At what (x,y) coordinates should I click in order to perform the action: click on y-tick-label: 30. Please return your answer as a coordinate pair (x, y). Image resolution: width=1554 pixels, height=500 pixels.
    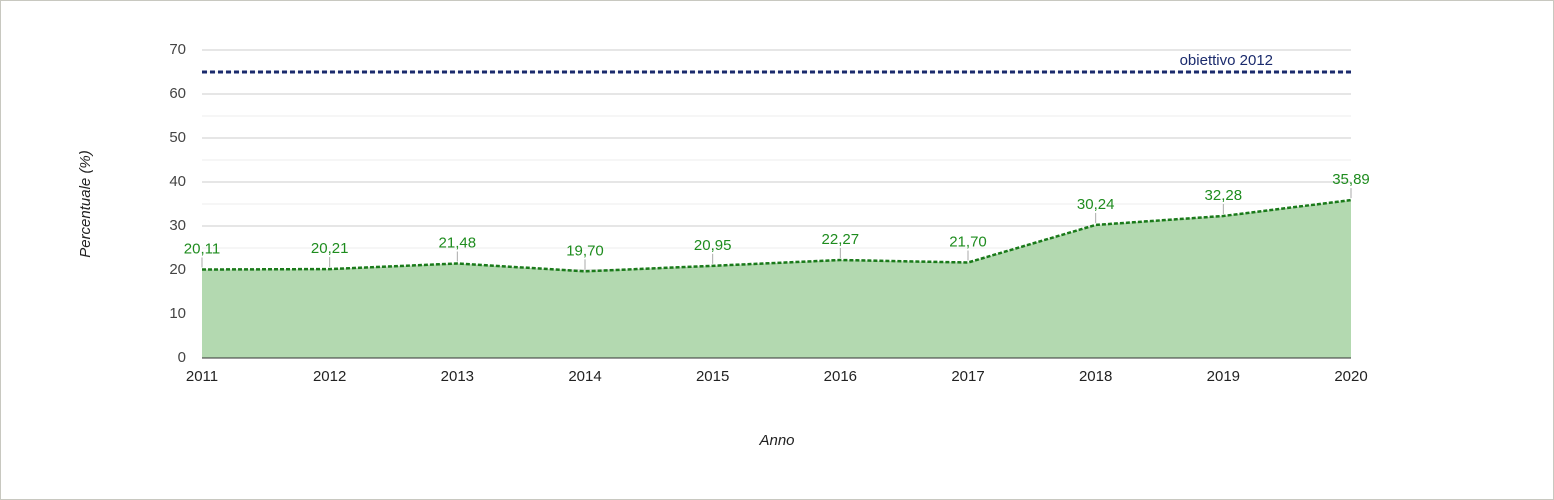
    Looking at the image, I should click on (177, 225).